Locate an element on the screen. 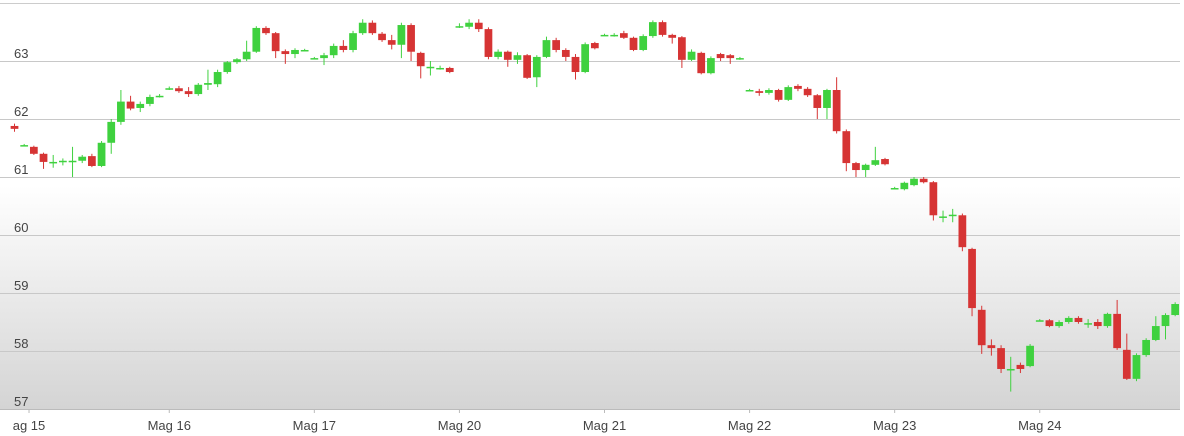 Image resolution: width=1184 pixels, height=436 pixels. x-tick-label: Mag 21 is located at coordinates (604, 425).